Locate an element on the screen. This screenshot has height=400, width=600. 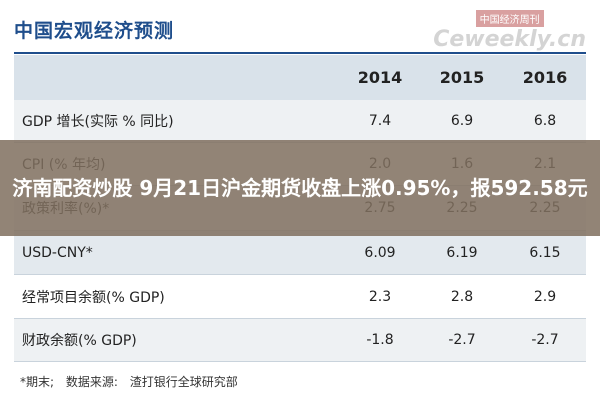
table-cell: 2.3 is located at coordinates (380, 296).